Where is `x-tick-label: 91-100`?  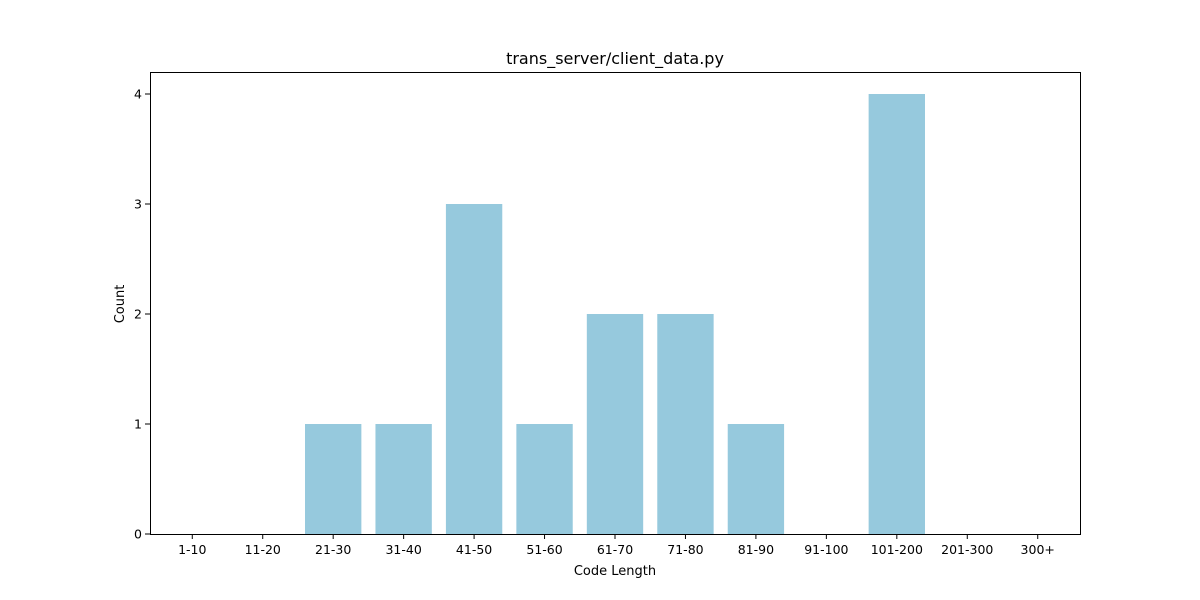 x-tick-label: 91-100 is located at coordinates (826, 549).